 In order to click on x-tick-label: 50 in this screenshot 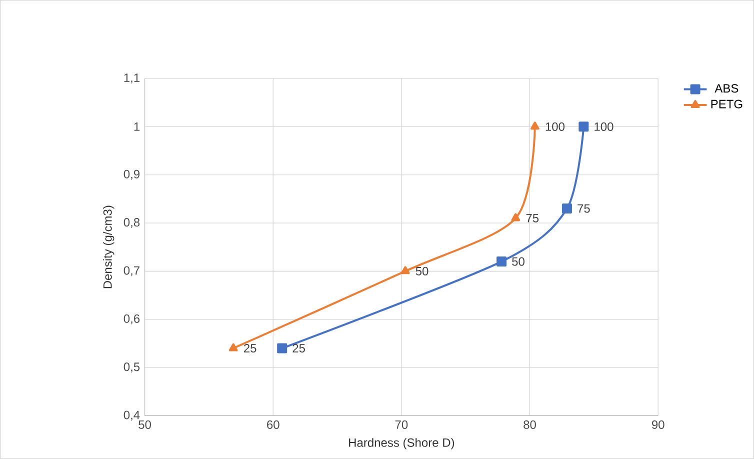, I will do `click(144, 425)`.